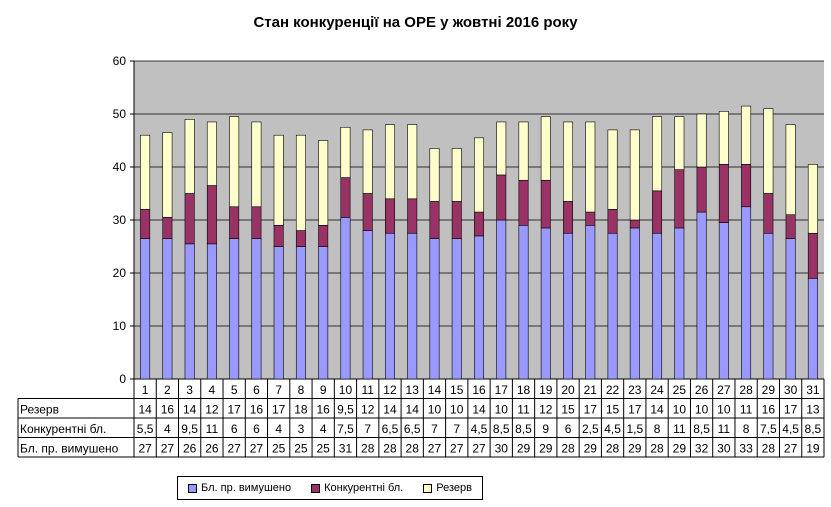 This screenshot has height=507, width=831. I want to click on table-cell-value: 15, so click(568, 409).